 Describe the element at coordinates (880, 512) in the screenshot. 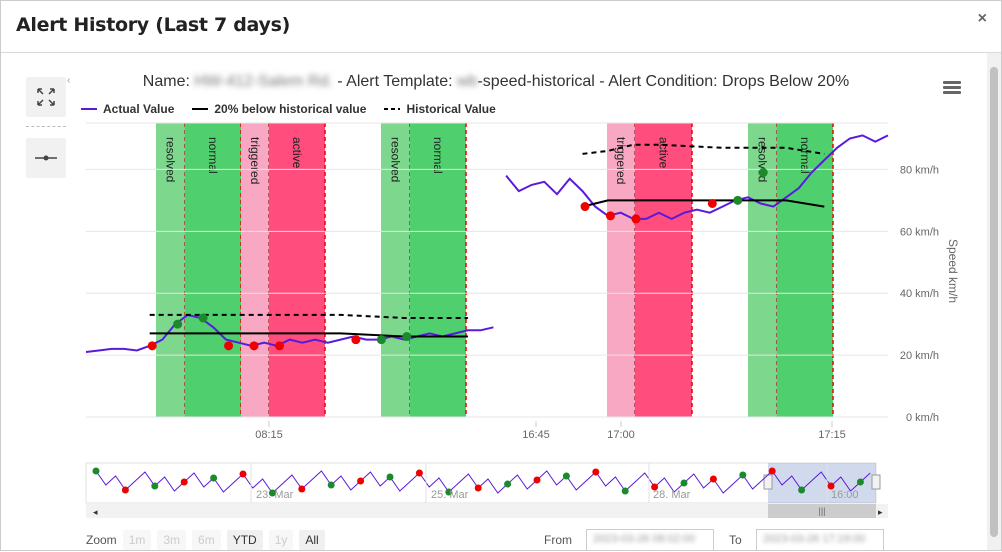

I see `scroll-right-icon: ▸` at that location.